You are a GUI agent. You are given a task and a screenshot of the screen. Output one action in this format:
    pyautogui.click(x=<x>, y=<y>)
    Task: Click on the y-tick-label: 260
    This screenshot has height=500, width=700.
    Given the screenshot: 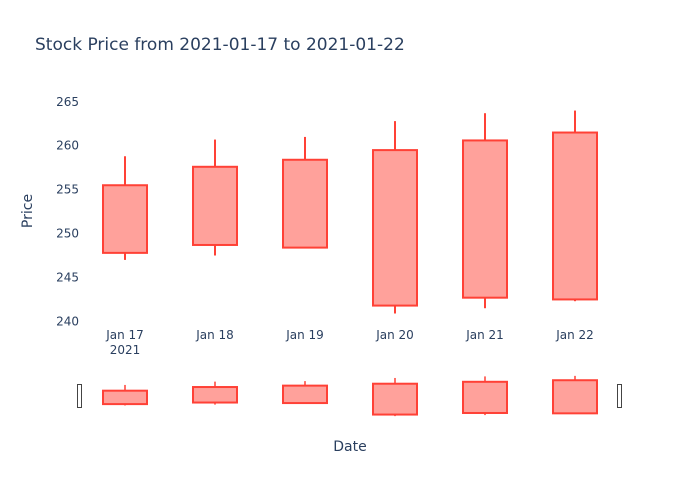 What is the action you would take?
    pyautogui.click(x=67, y=146)
    